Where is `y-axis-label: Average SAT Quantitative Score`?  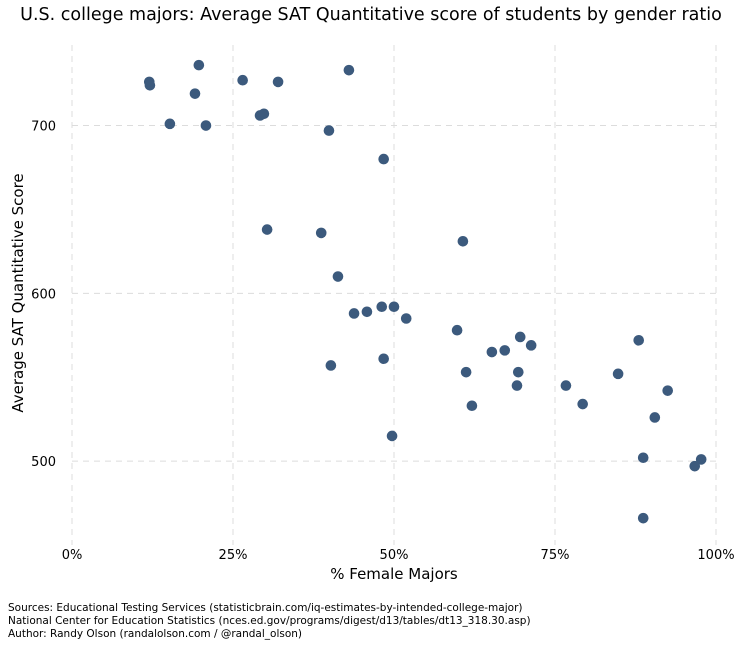
y-axis-label: Average SAT Quantitative Score is located at coordinates (18, 292).